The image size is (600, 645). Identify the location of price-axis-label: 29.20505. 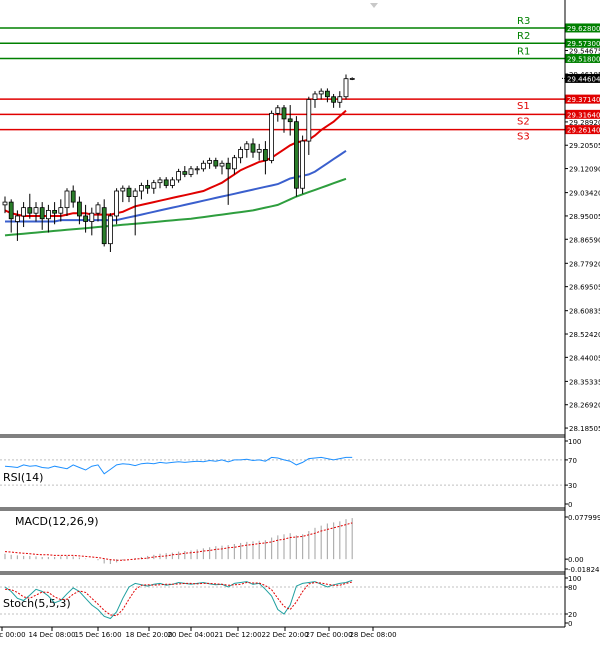
(584, 146).